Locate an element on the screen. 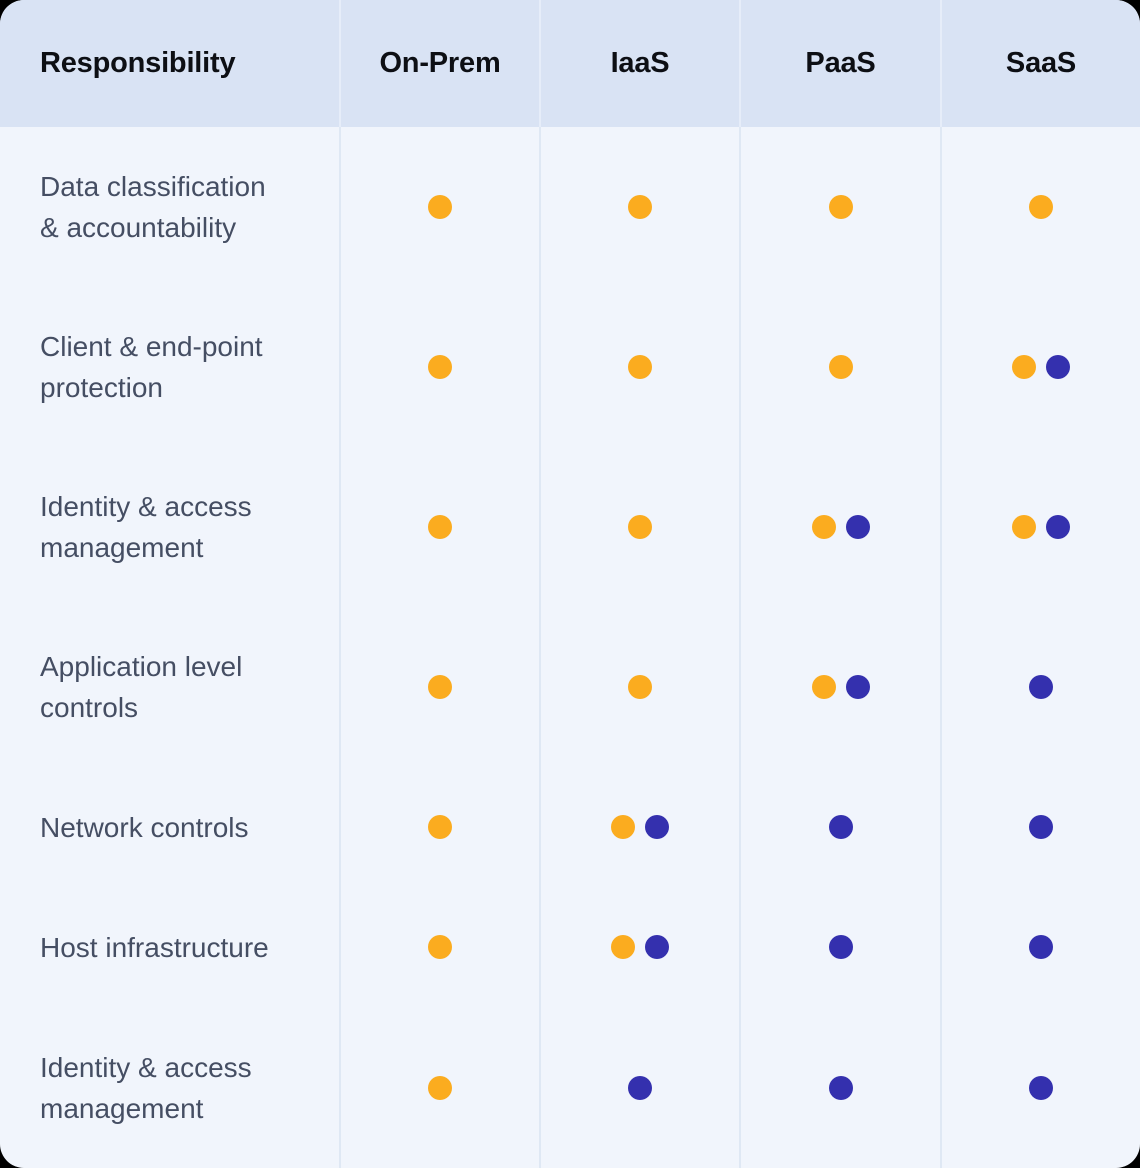  row-label-cell: Host infrastructure is located at coordinates (169, 947).